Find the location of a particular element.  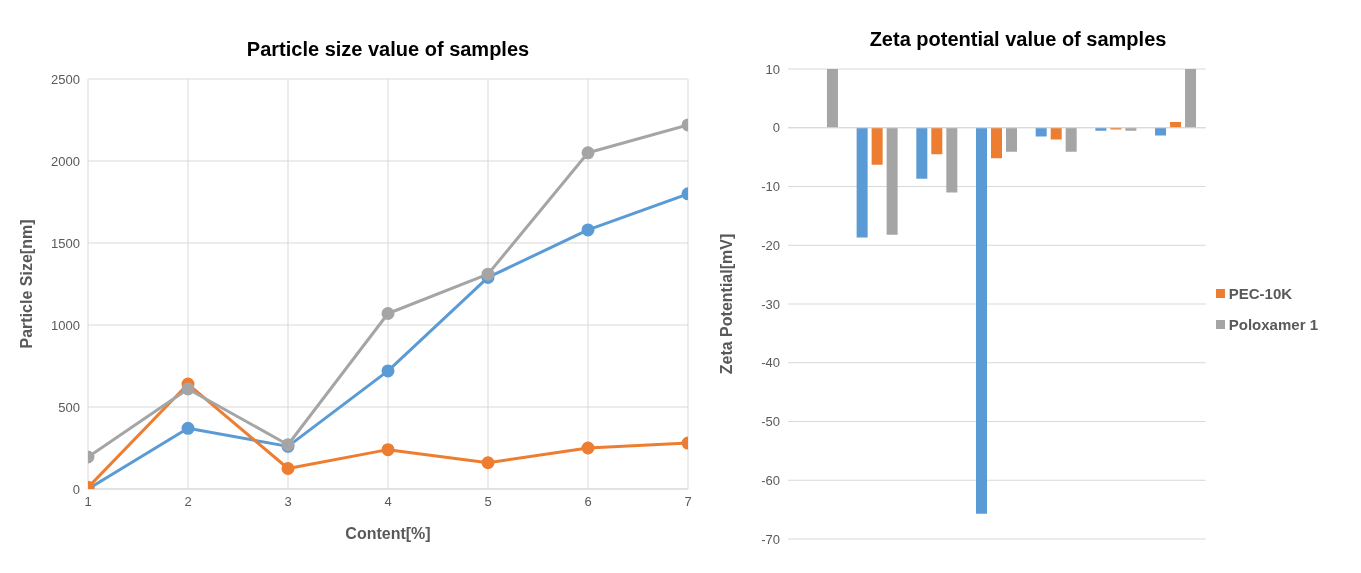

x-tick-label: 5 is located at coordinates (488, 502).